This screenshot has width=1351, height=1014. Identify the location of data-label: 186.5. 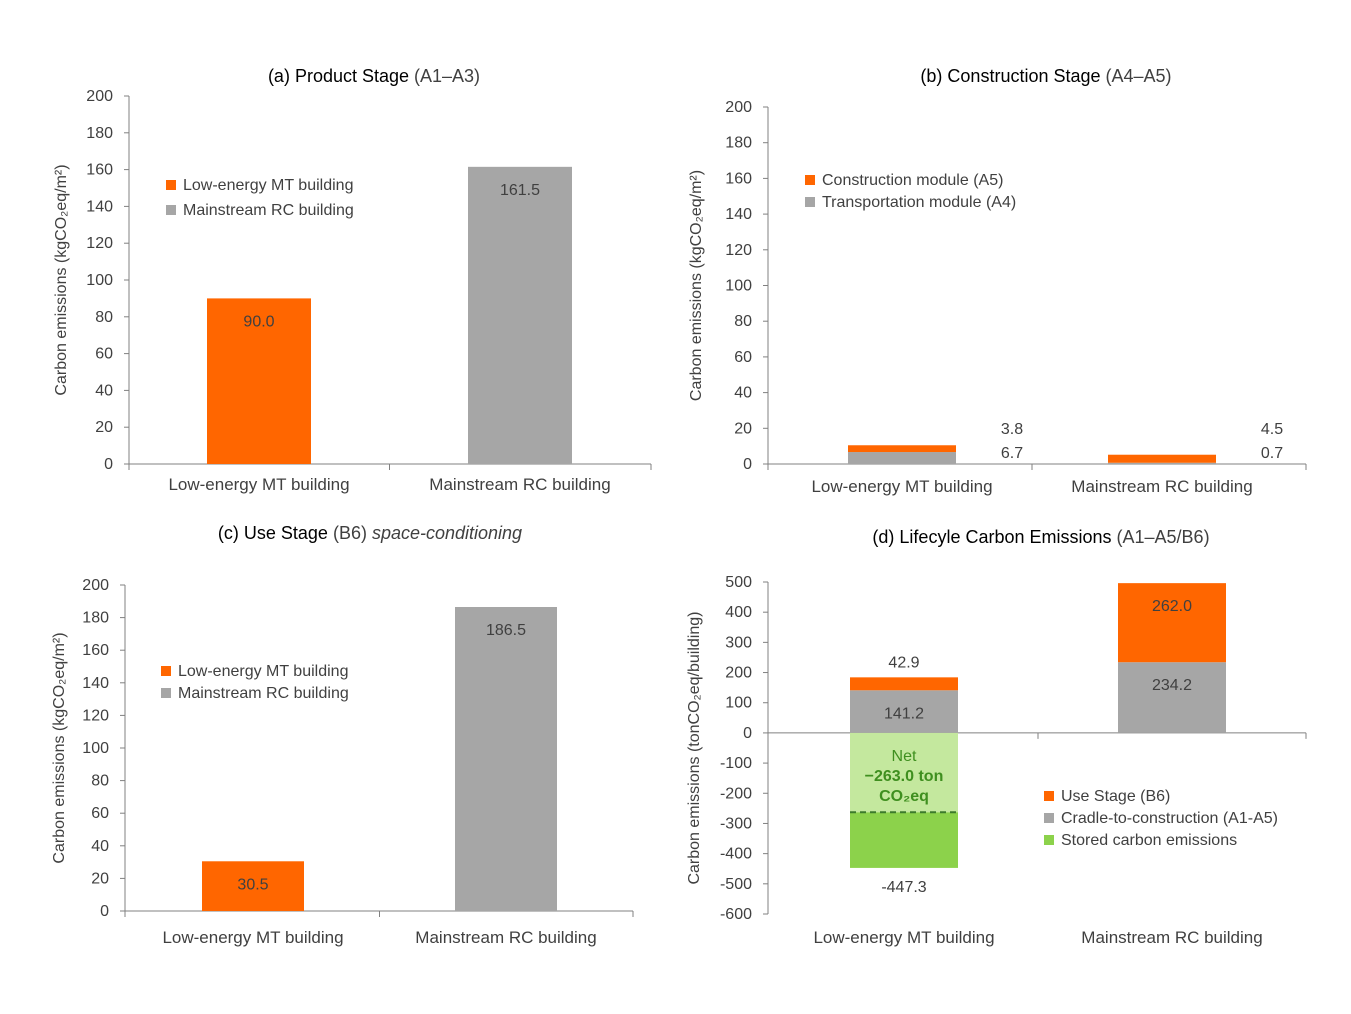
(506, 630).